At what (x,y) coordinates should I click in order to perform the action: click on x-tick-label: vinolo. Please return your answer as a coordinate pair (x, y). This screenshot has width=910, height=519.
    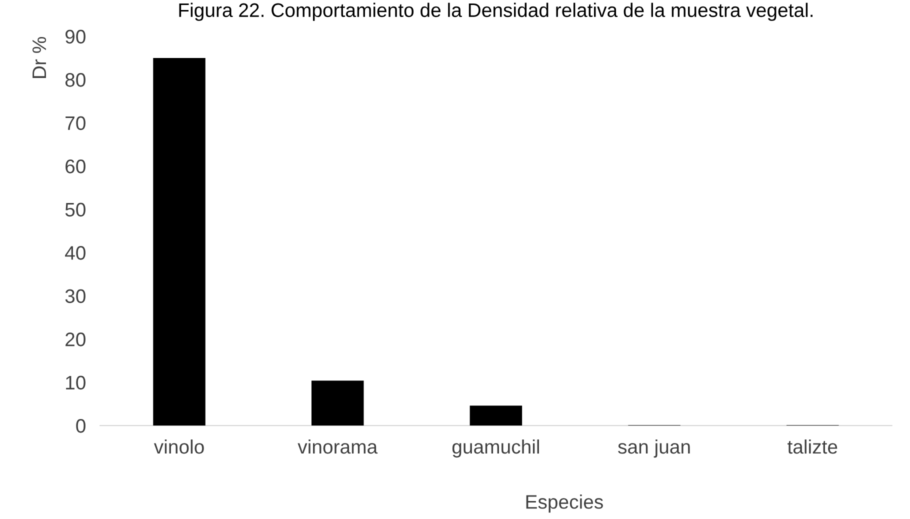
    Looking at the image, I should click on (179, 446).